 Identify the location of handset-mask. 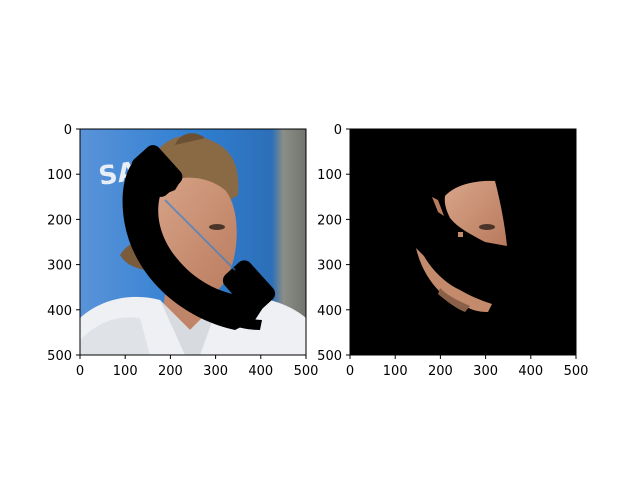
(199, 237).